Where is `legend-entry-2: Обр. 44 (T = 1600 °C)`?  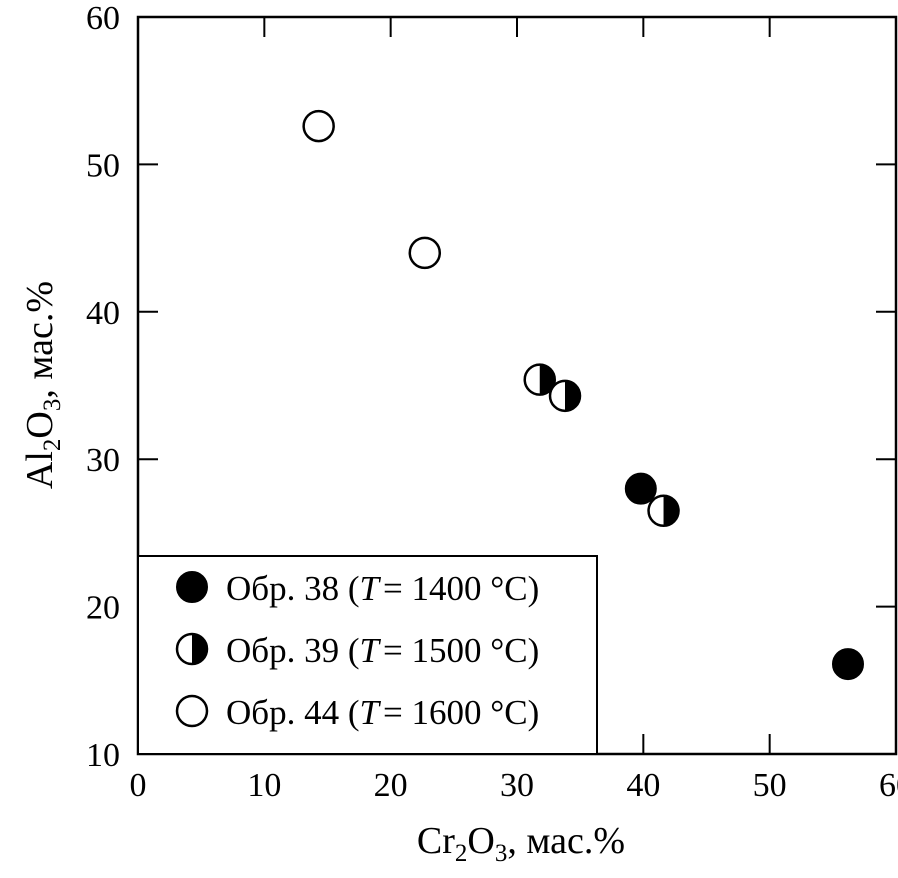 legend-entry-2: Обр. 44 (T = 1600 °C) is located at coordinates (382, 712).